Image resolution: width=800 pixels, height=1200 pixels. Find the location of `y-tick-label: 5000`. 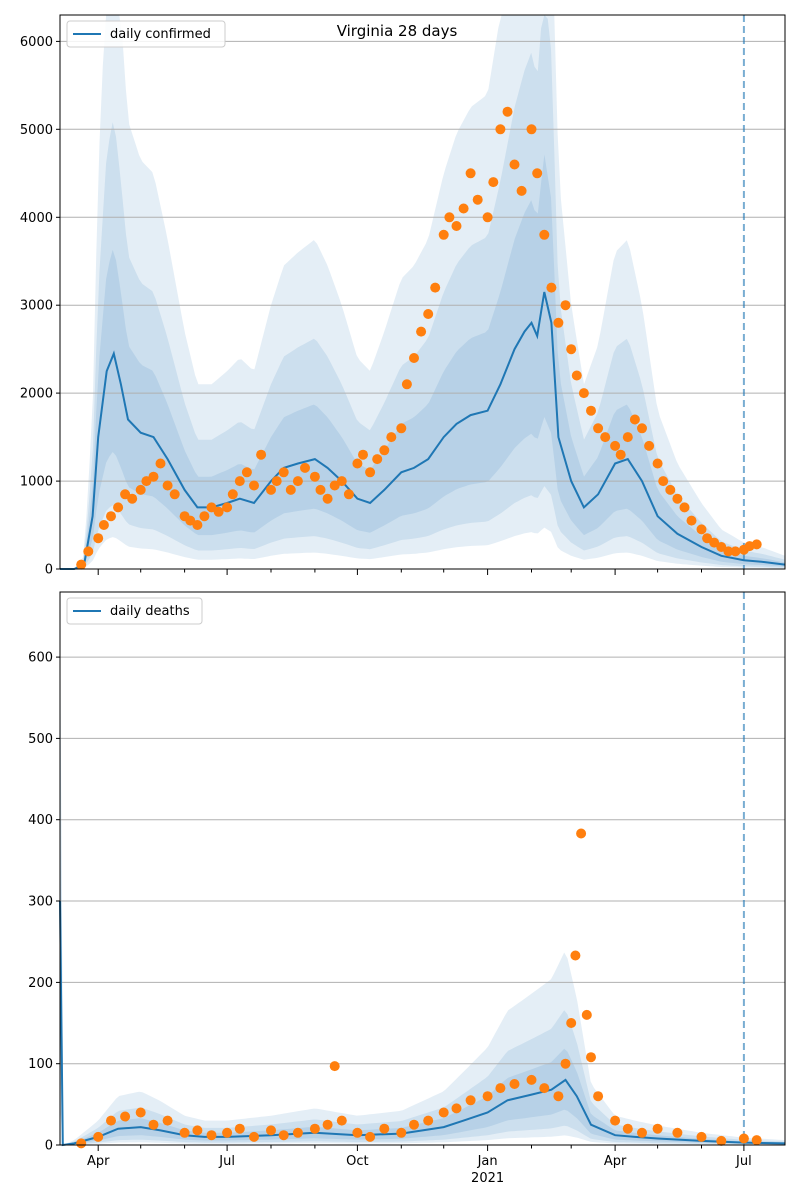

y-tick-label: 5000 is located at coordinates (36, 130).